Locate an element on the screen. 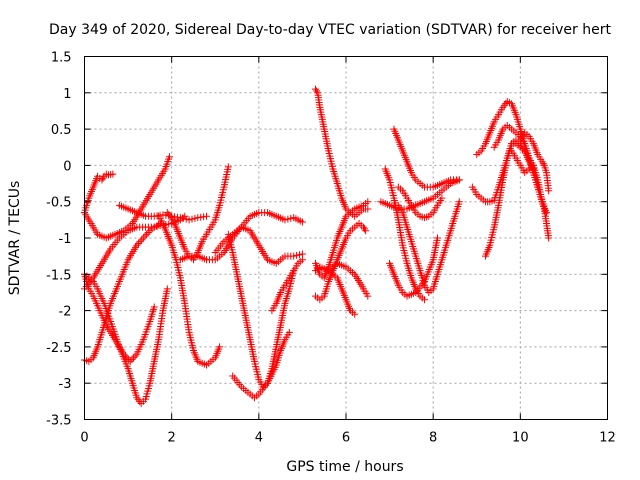  x-tick-label: 4 is located at coordinates (259, 438).